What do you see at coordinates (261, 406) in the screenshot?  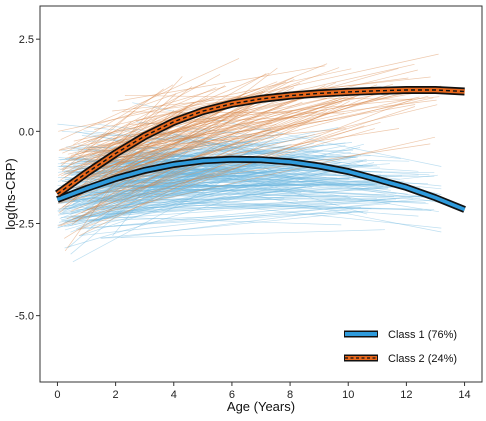 I see `x-axis-title: Age (Years)` at bounding box center [261, 406].